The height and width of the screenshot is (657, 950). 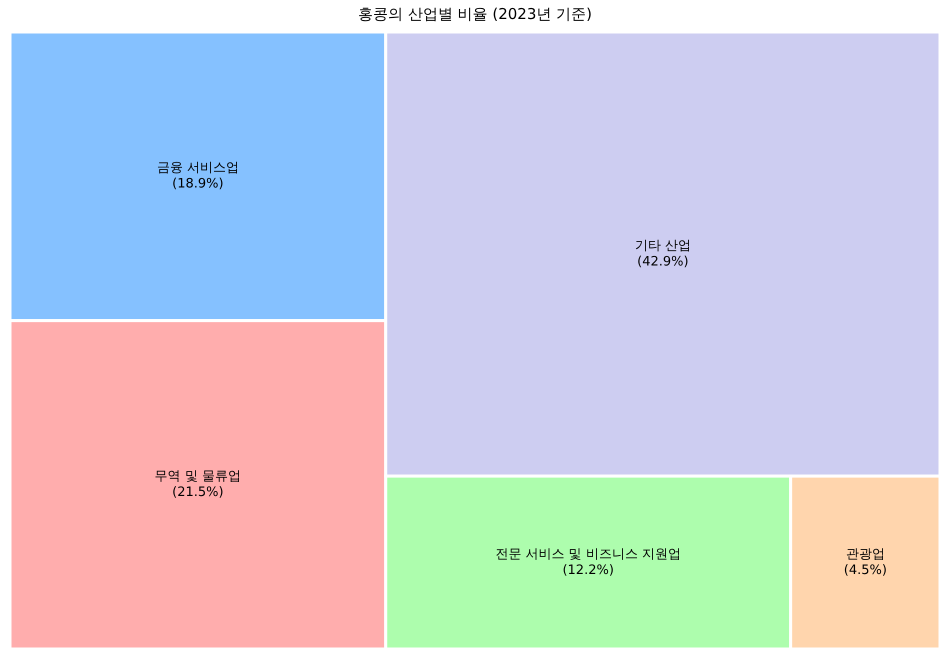 I want to click on data-label: (12.2%), so click(x=588, y=570).